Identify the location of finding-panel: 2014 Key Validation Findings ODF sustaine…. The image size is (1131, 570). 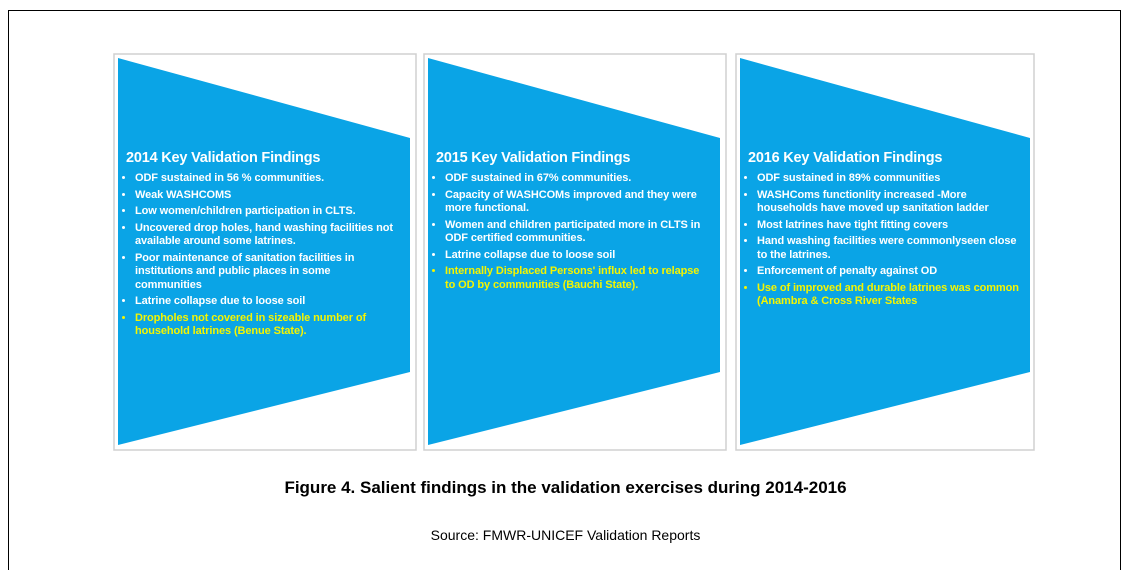
(262, 246).